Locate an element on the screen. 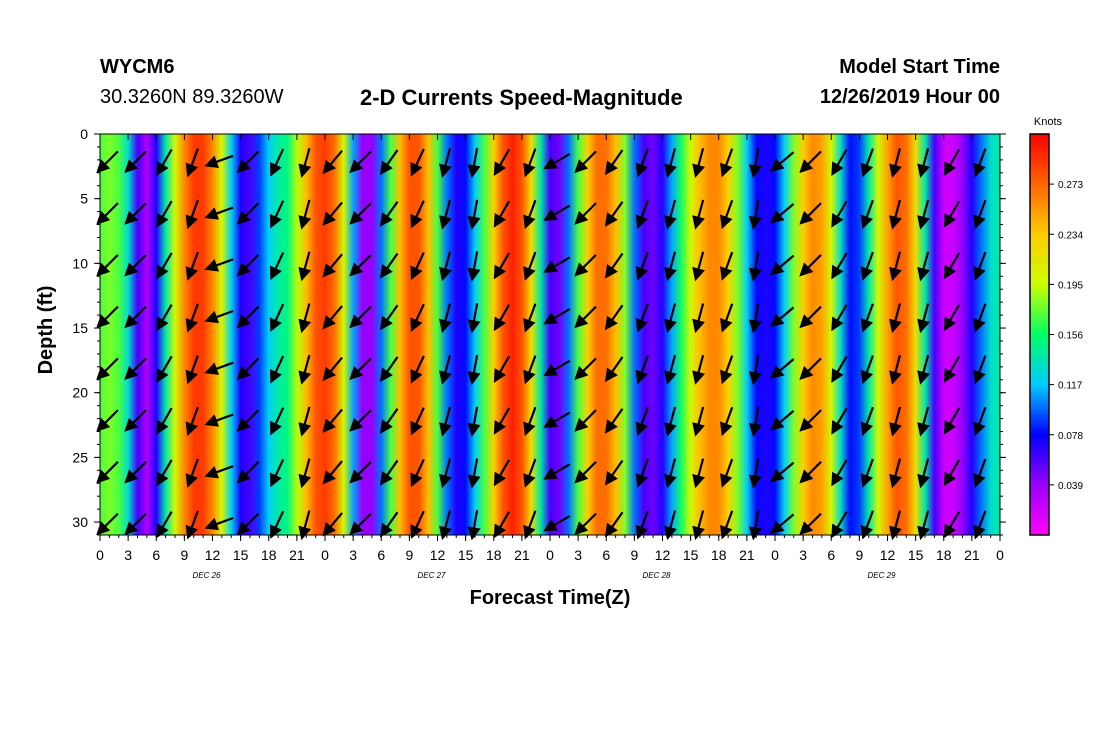  y-axis-label: Depth (ft) is located at coordinates (46, 330).